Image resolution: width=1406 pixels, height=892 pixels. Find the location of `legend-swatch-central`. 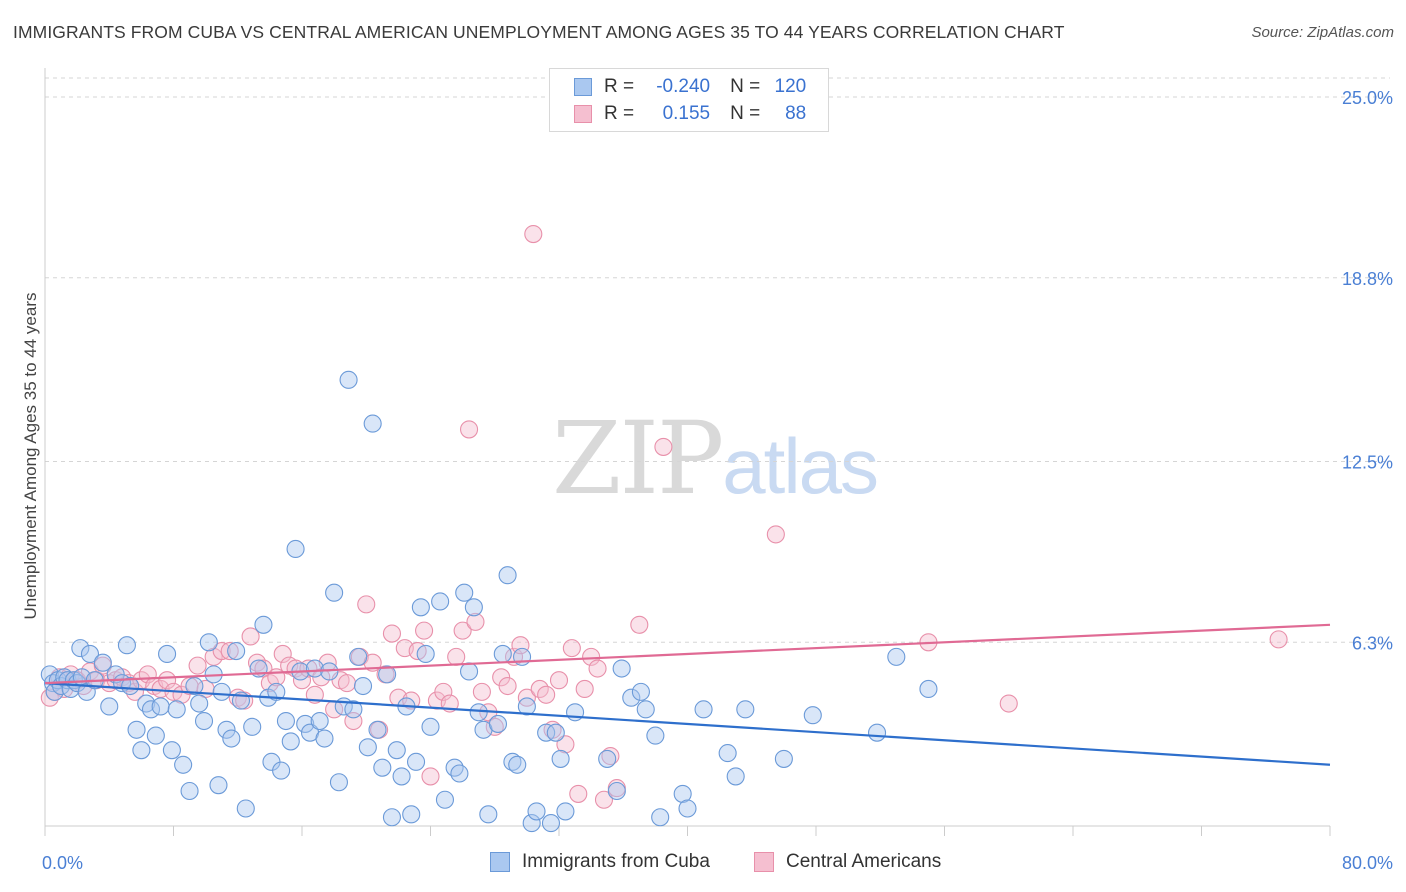

legend-swatch-central is located at coordinates (583, 114).